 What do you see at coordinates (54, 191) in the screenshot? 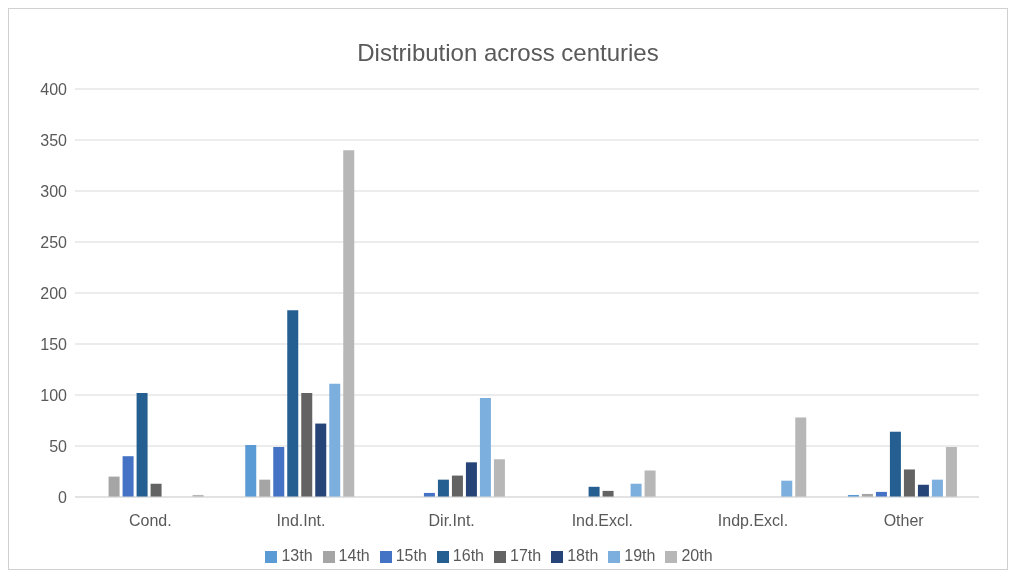
I see `y-tick-label: 300` at bounding box center [54, 191].